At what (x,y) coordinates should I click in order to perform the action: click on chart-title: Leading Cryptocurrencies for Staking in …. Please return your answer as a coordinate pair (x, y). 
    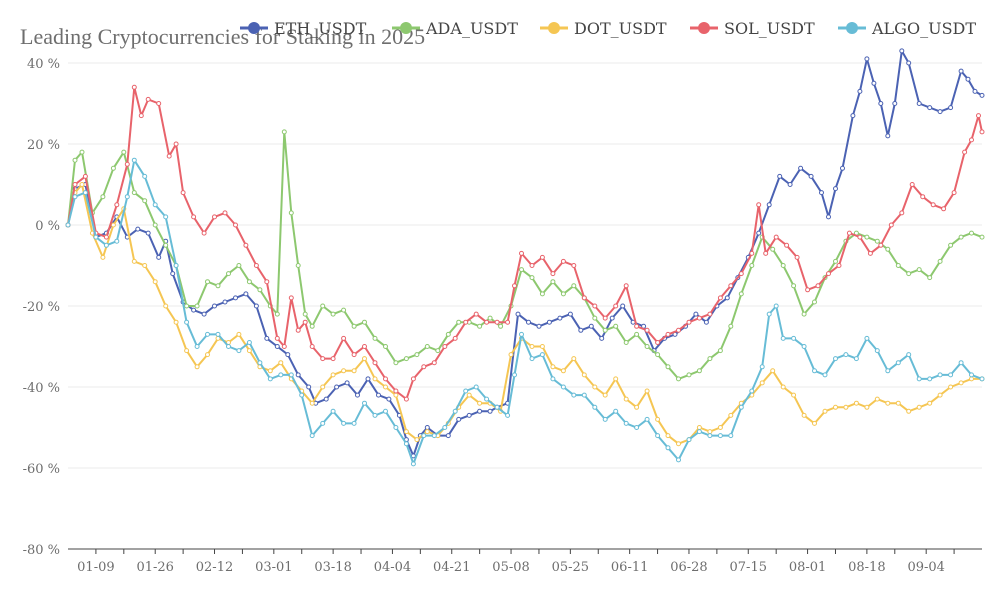
    Looking at the image, I should click on (222, 36).